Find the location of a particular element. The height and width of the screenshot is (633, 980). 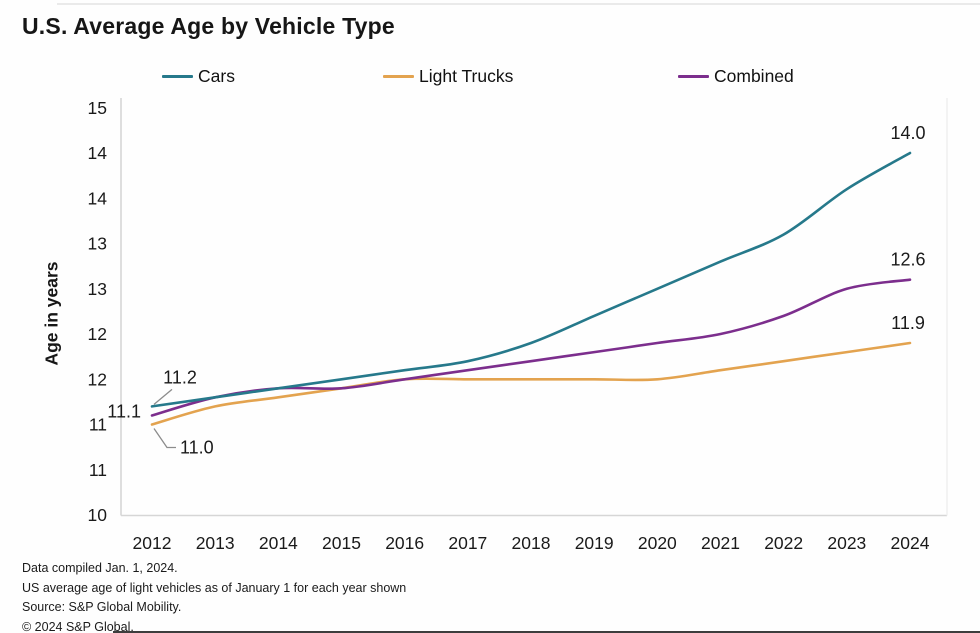

leader-line-cars is located at coordinates (163, 396).